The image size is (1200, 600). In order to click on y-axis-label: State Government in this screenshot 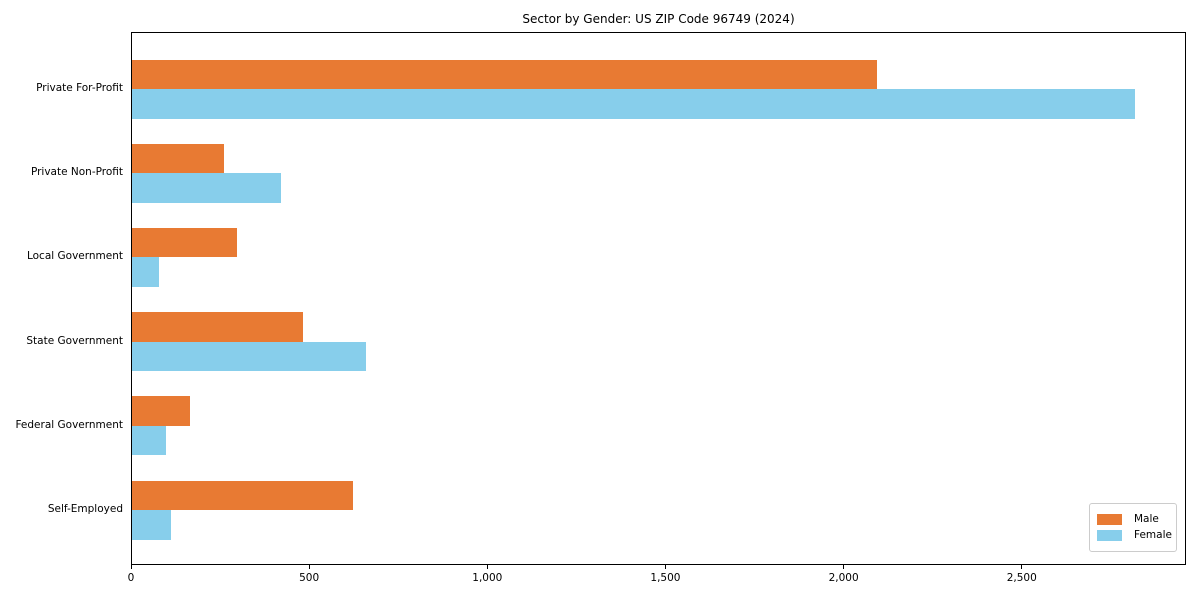, I will do `click(74, 340)`.